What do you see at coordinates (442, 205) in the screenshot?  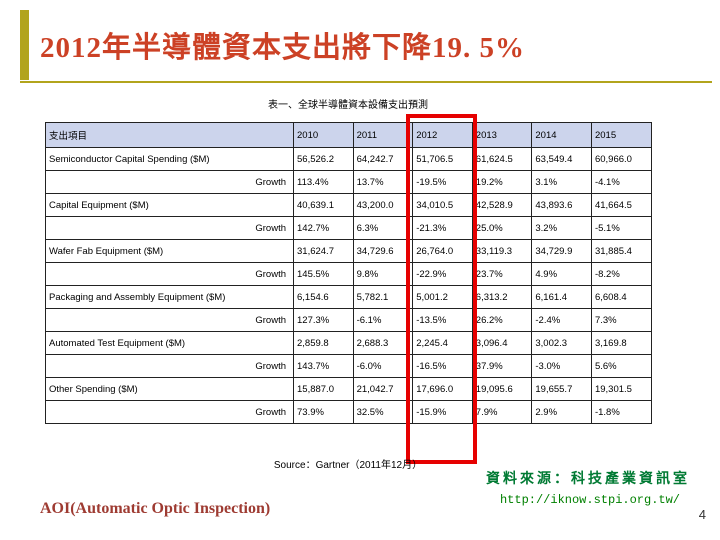 I see `data-cell: 34,010.5` at bounding box center [442, 205].